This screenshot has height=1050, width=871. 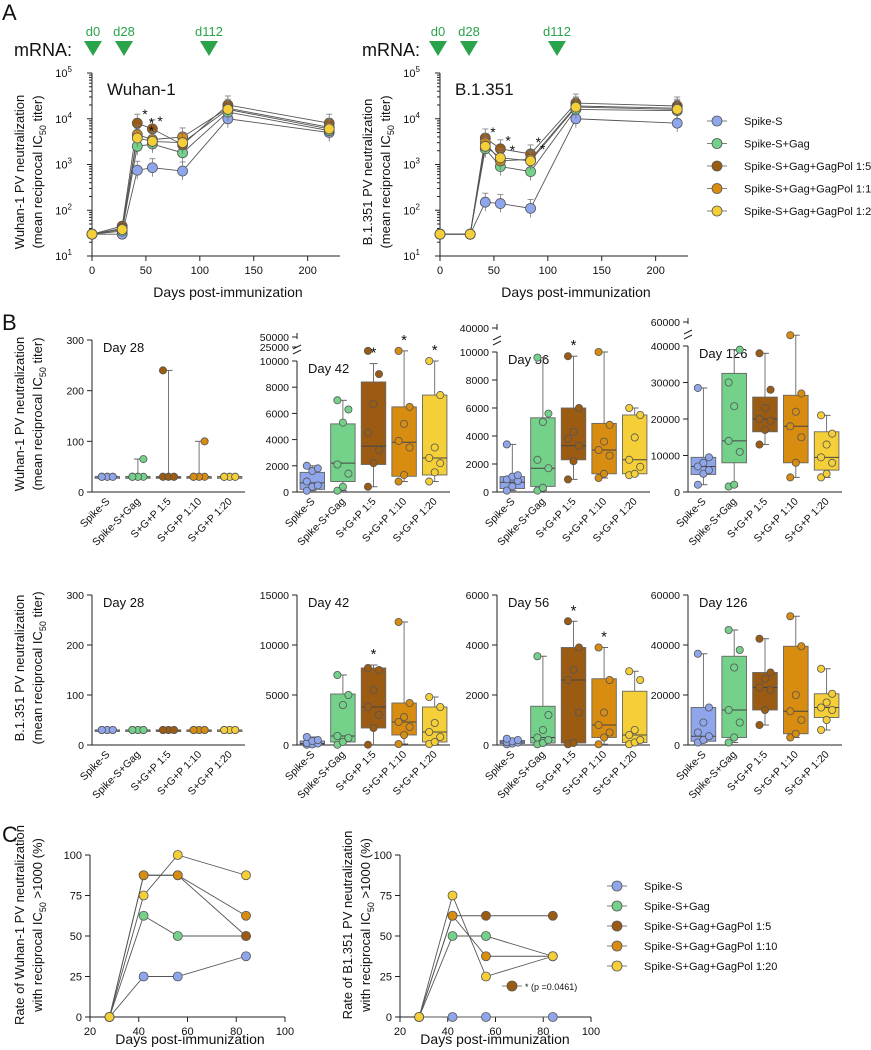 What do you see at coordinates (139, 1032) in the screenshot?
I see `x-tick-label: 40` at bounding box center [139, 1032].